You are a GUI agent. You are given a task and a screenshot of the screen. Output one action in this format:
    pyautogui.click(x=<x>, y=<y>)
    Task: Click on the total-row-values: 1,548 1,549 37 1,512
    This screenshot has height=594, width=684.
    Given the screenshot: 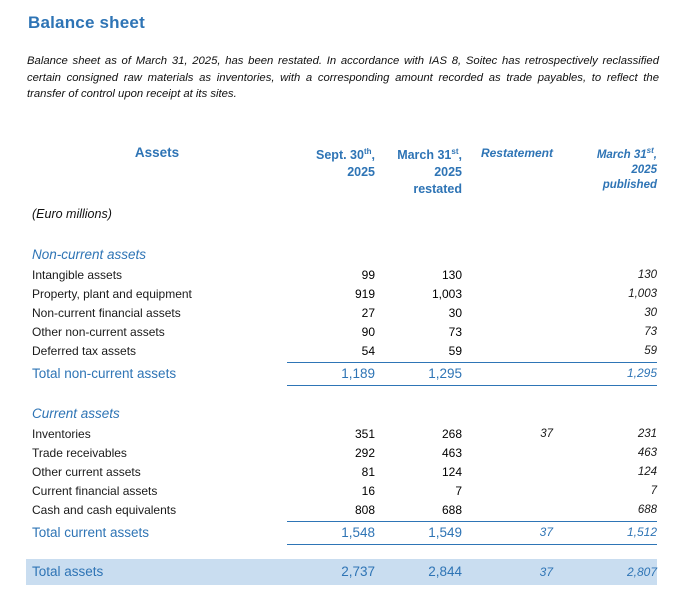 What is the action you would take?
    pyautogui.click(x=472, y=532)
    